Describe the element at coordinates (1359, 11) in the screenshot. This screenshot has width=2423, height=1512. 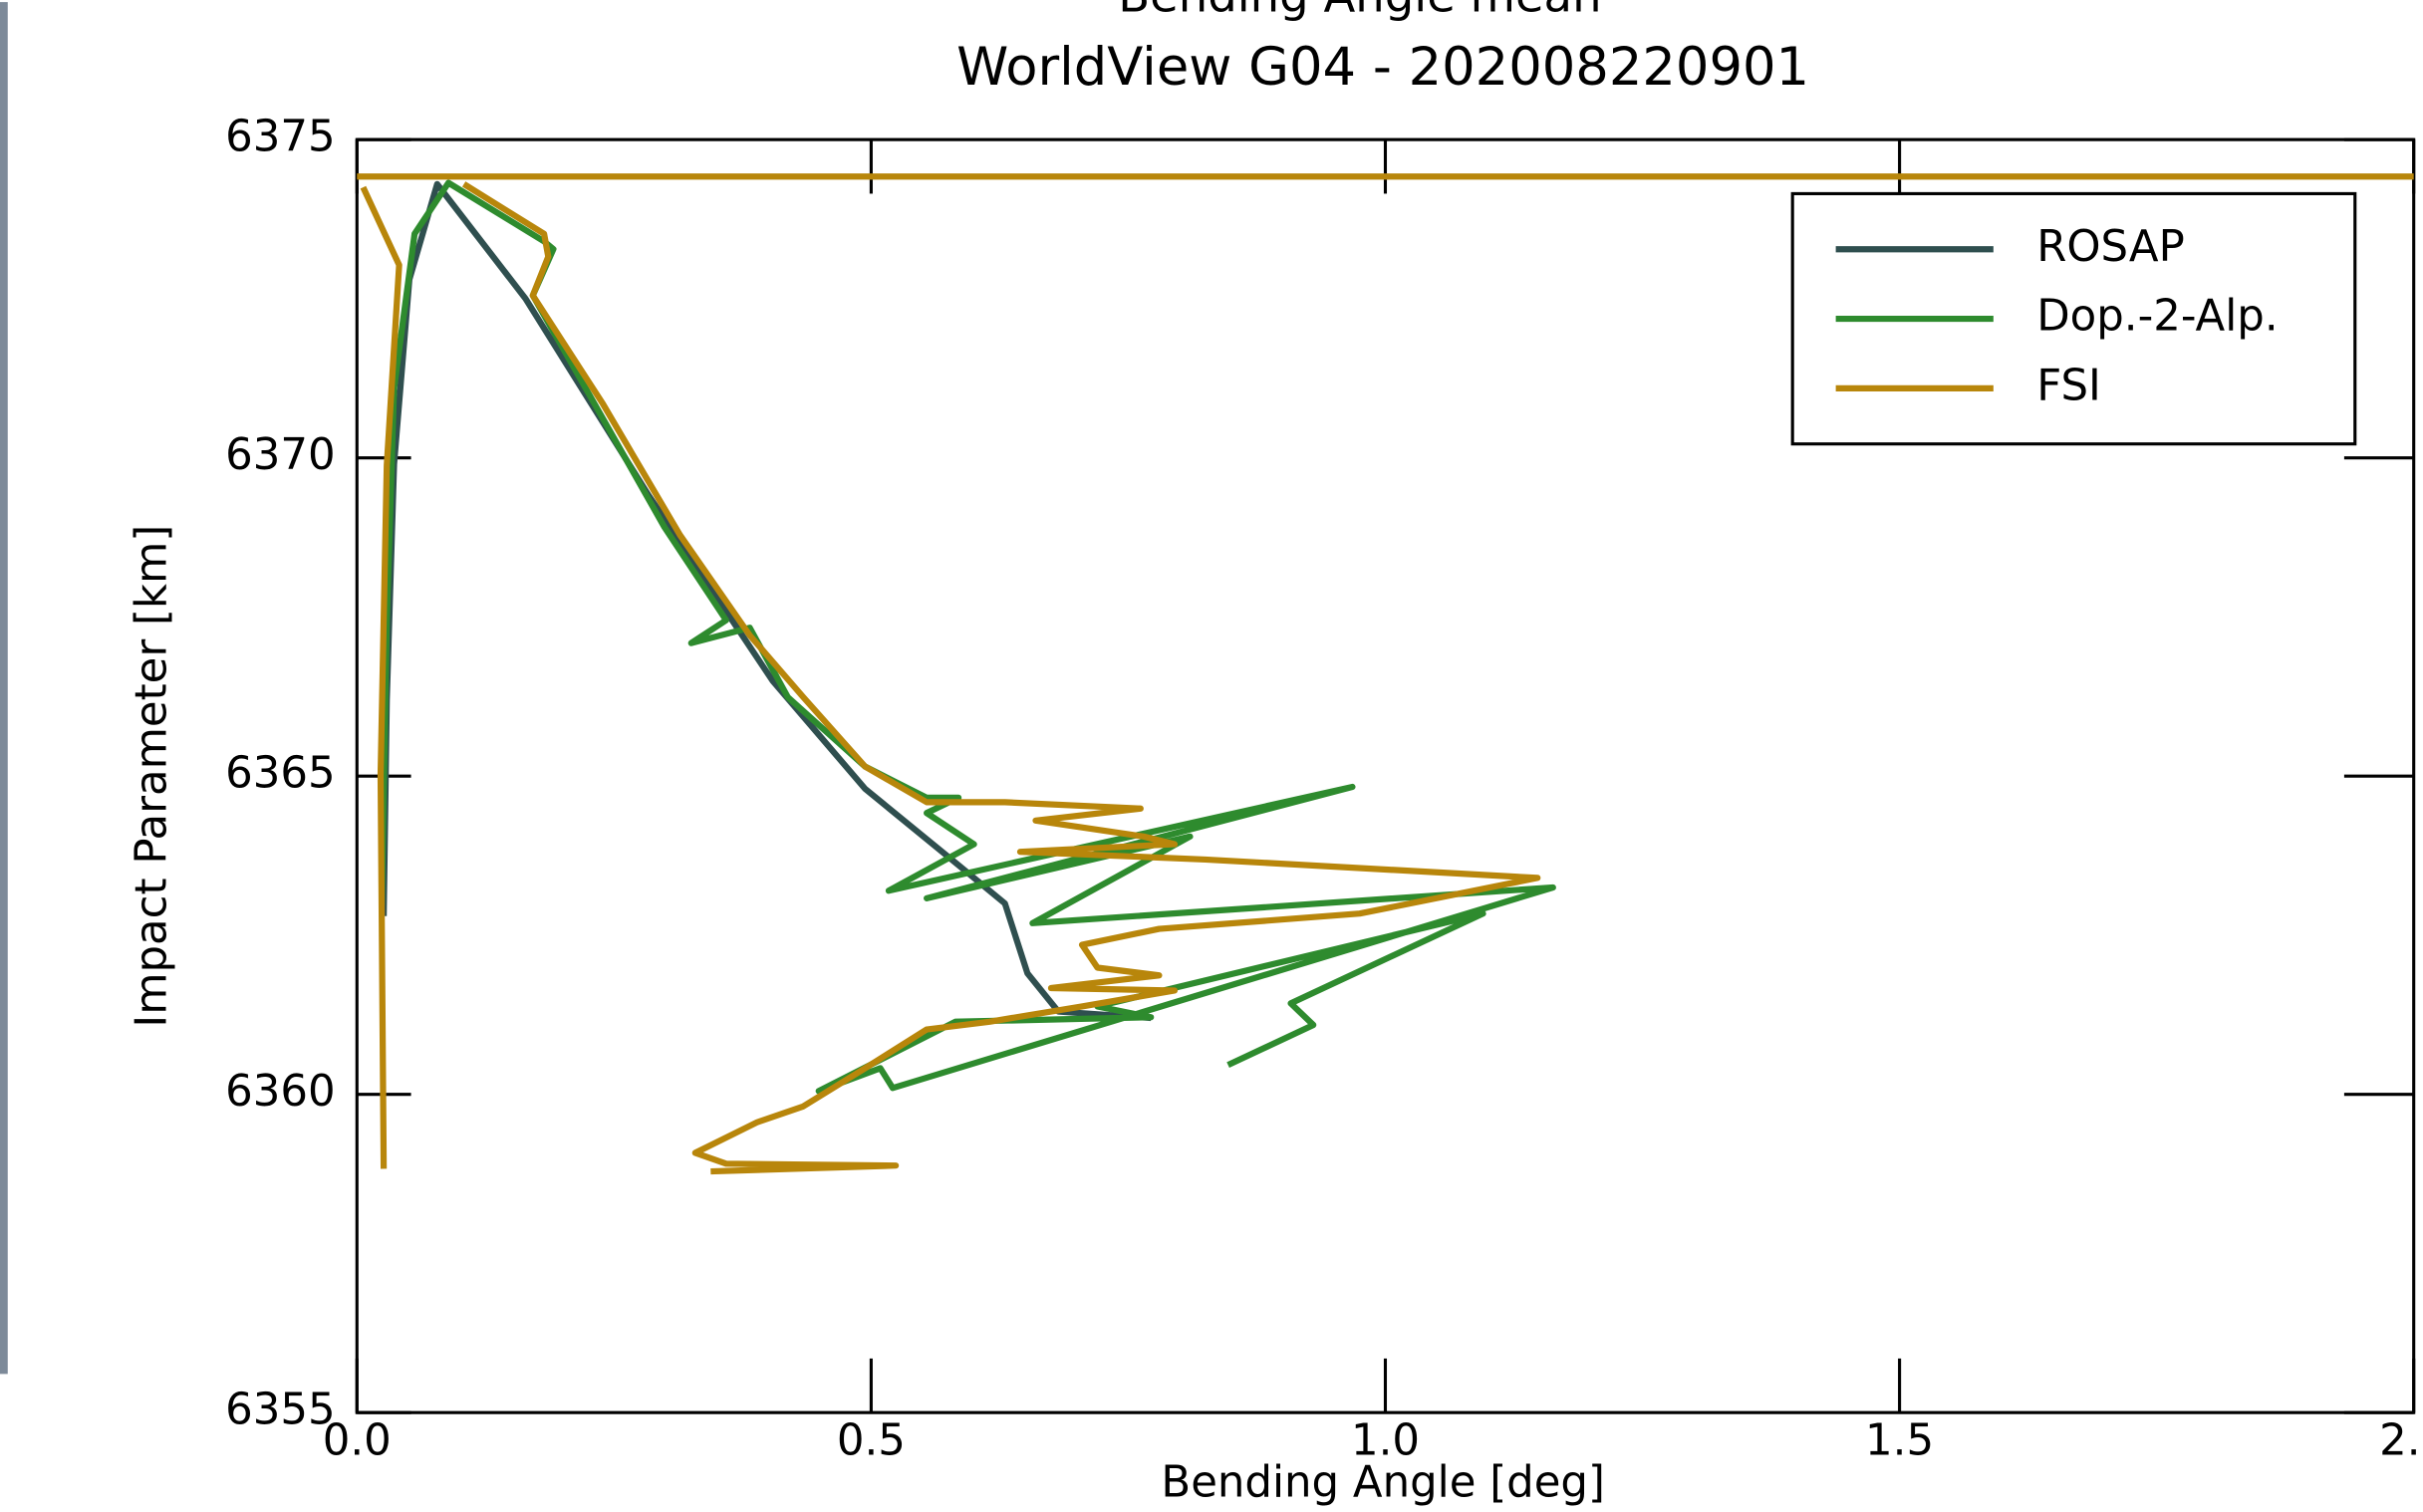
I see `chart-suptitle: Bending Angle mean` at that location.